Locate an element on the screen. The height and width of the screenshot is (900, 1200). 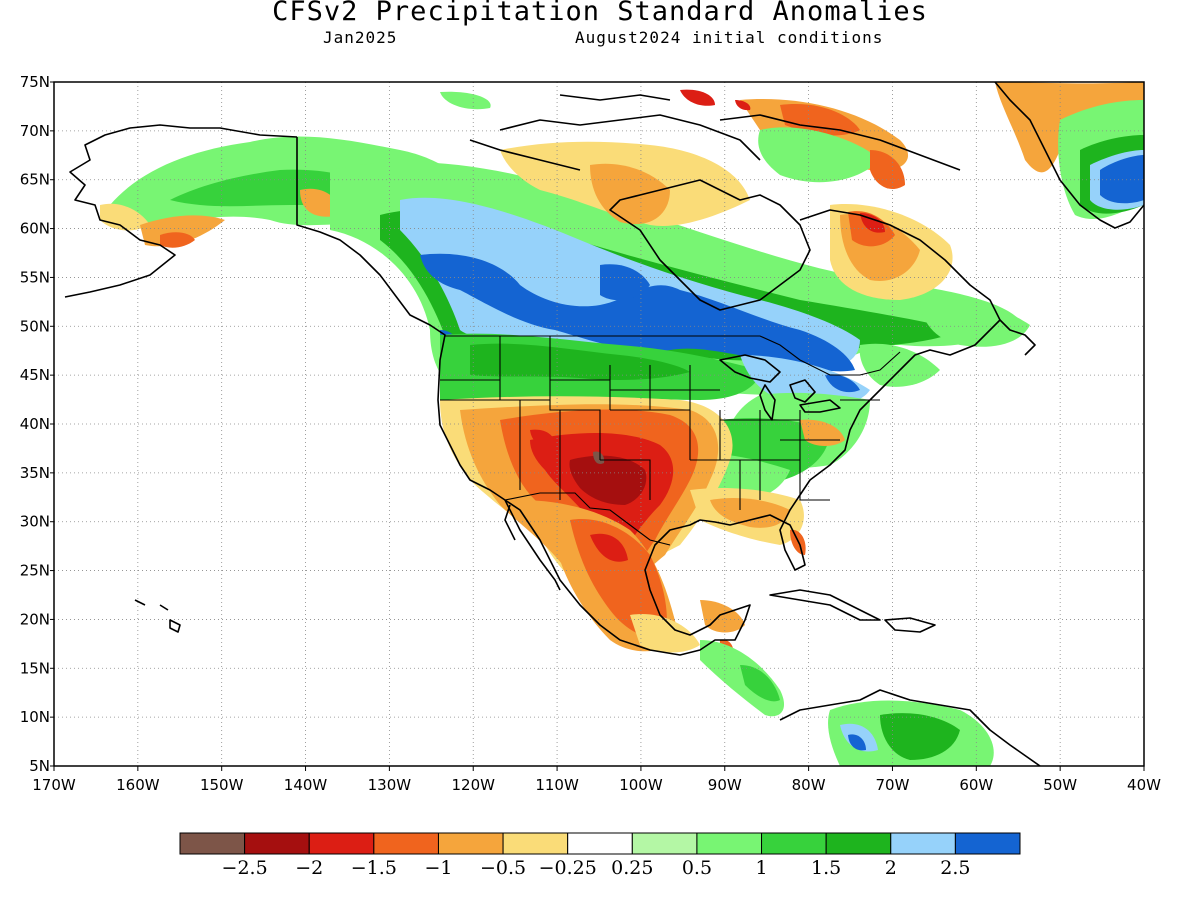
colorbar is located at coordinates (600, 843).